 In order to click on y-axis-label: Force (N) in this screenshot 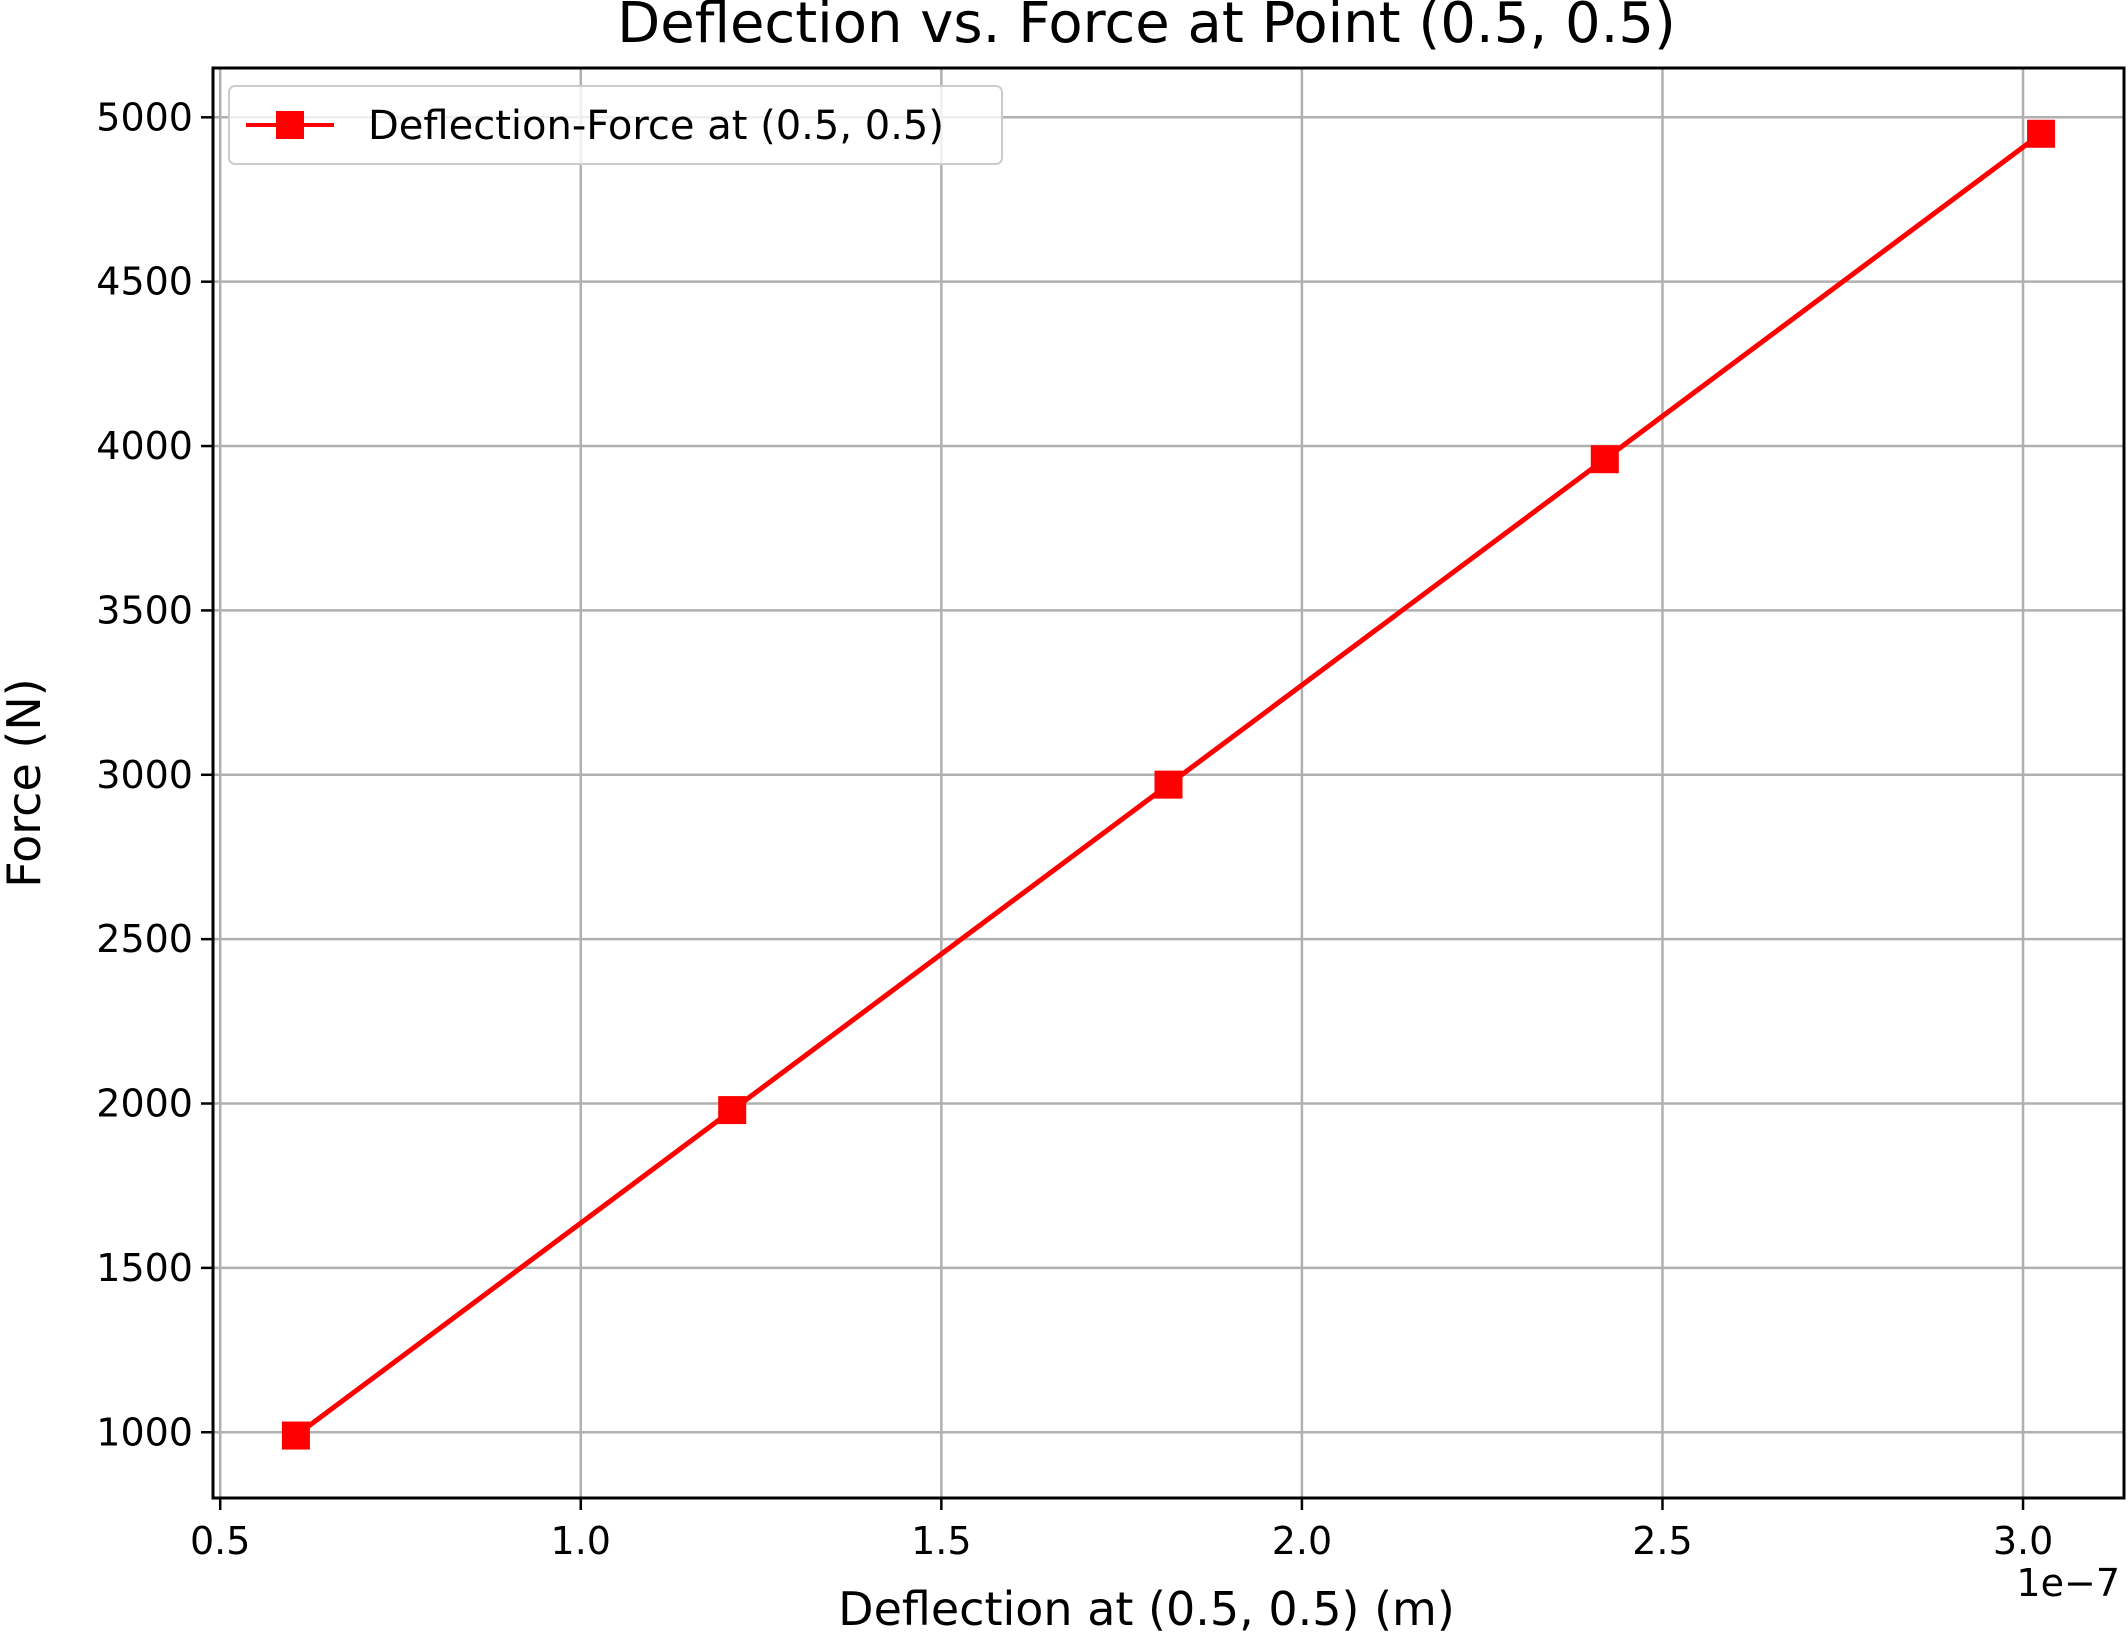, I will do `click(25, 782)`.